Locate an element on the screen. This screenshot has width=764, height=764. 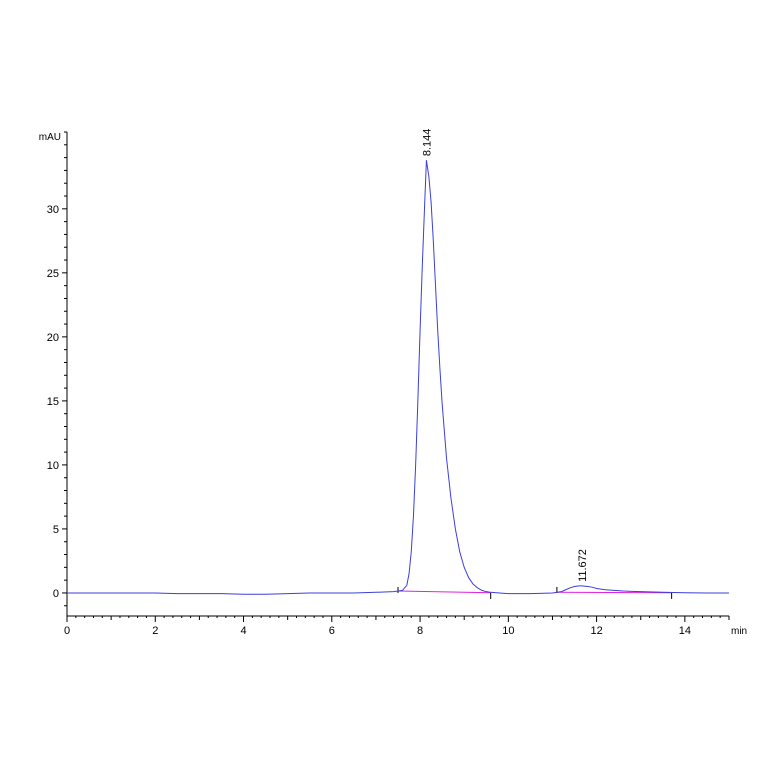
y-tick-label: 15 is located at coordinates (53, 402).